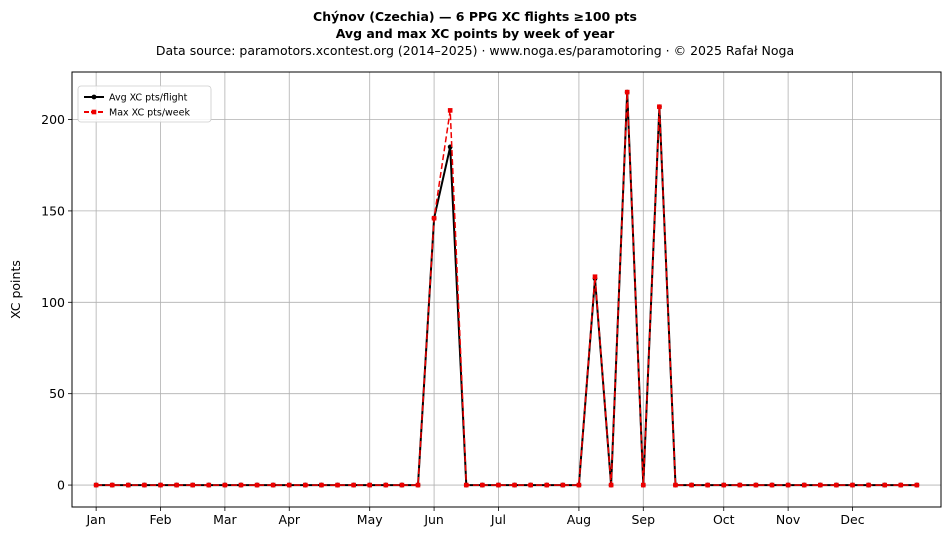 The image size is (950, 539). What do you see at coordinates (370, 519) in the screenshot?
I see `x-tick-label: May` at bounding box center [370, 519].